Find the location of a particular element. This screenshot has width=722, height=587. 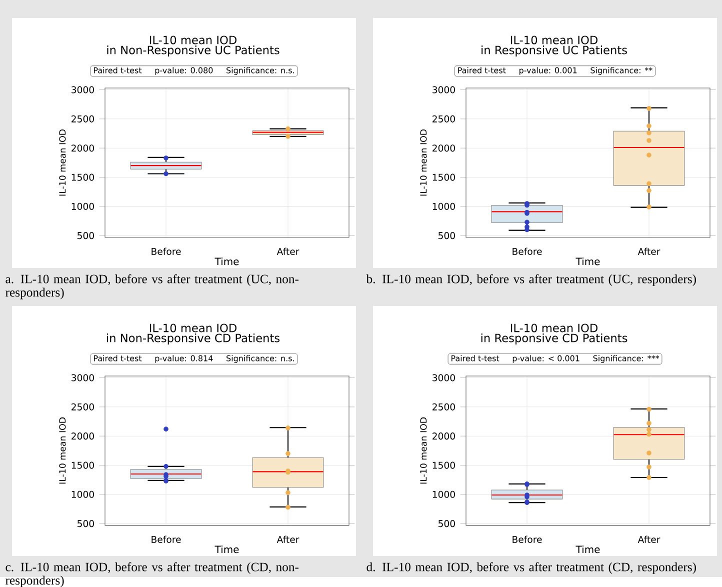

text: p-value: 0.001 is located at coordinates (548, 71).